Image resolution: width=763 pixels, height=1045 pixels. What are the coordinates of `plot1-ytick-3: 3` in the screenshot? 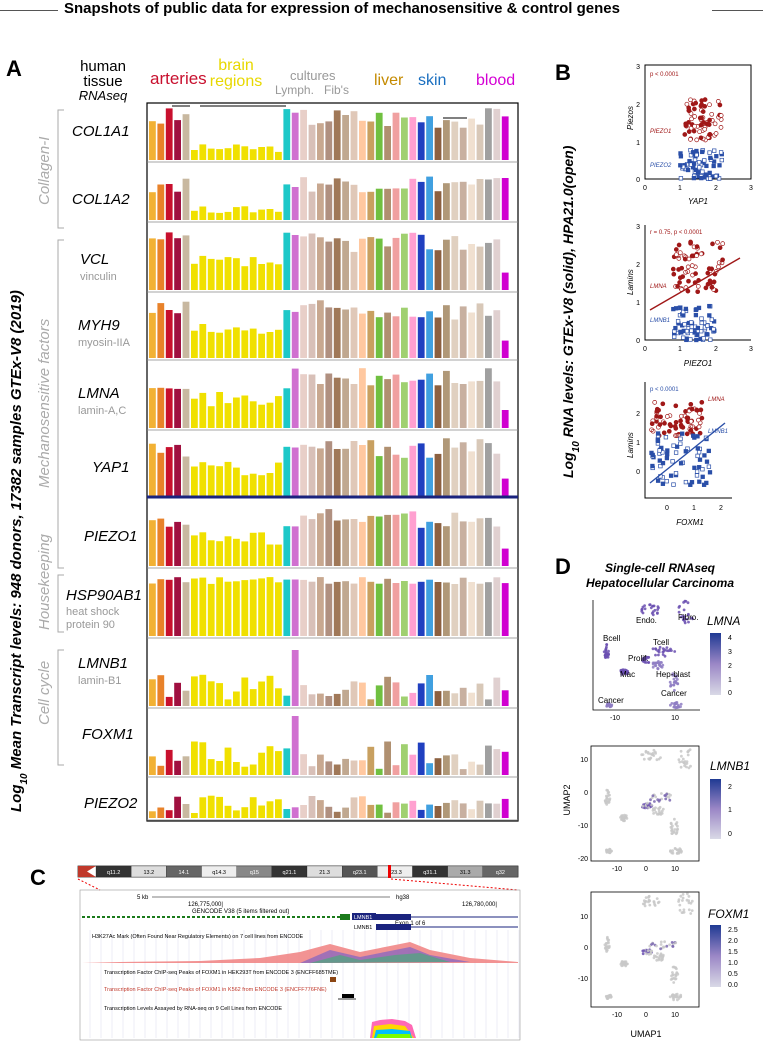 It's located at (638, 67).